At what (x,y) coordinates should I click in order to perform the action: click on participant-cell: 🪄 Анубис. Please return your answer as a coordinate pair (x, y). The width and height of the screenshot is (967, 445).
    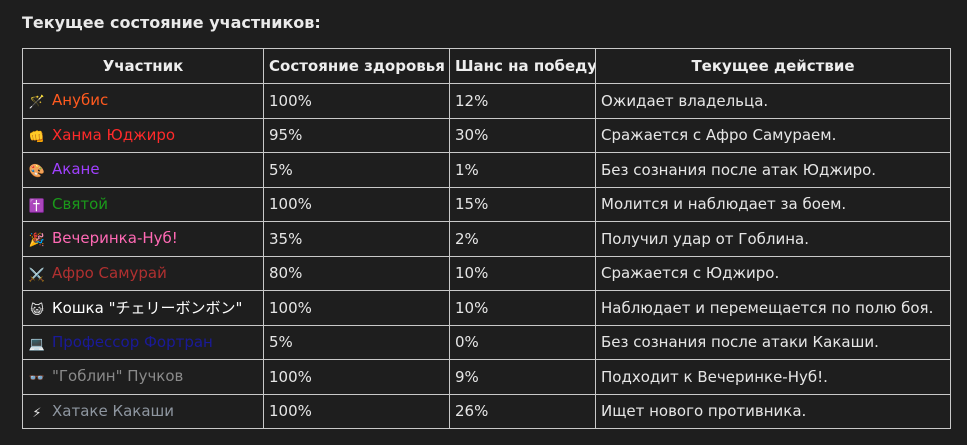
    Looking at the image, I should click on (143, 101).